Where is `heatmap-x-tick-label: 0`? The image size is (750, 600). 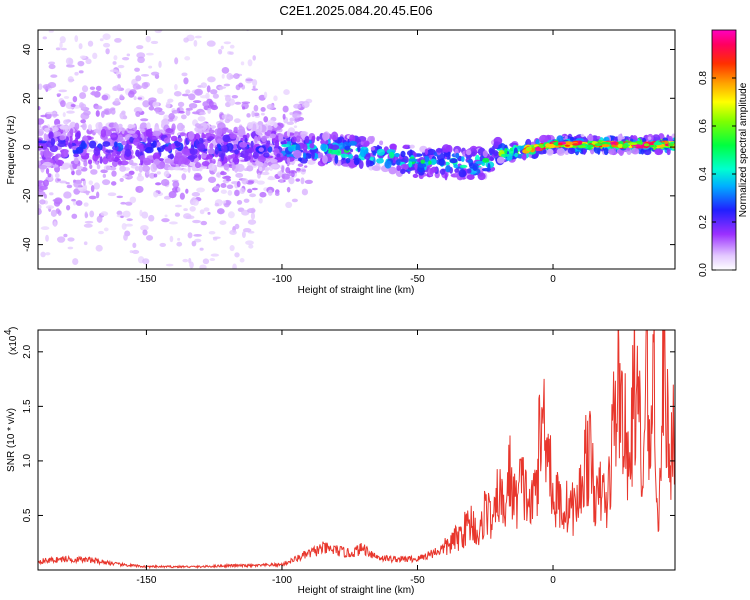 heatmap-x-tick-label: 0 is located at coordinates (553, 279).